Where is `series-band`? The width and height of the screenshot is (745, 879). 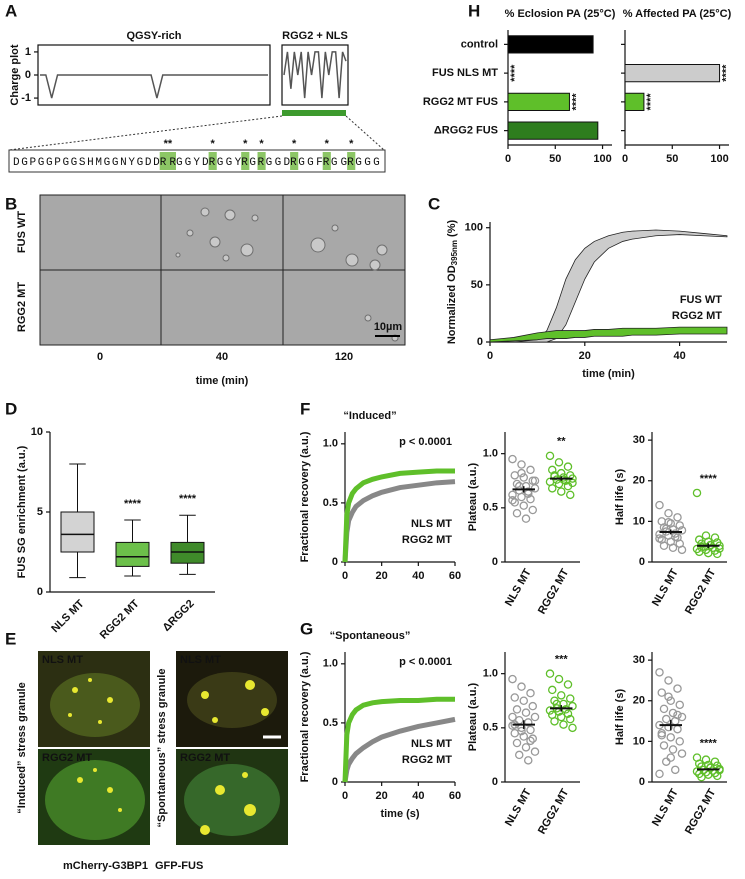 series-band is located at coordinates (608, 334).